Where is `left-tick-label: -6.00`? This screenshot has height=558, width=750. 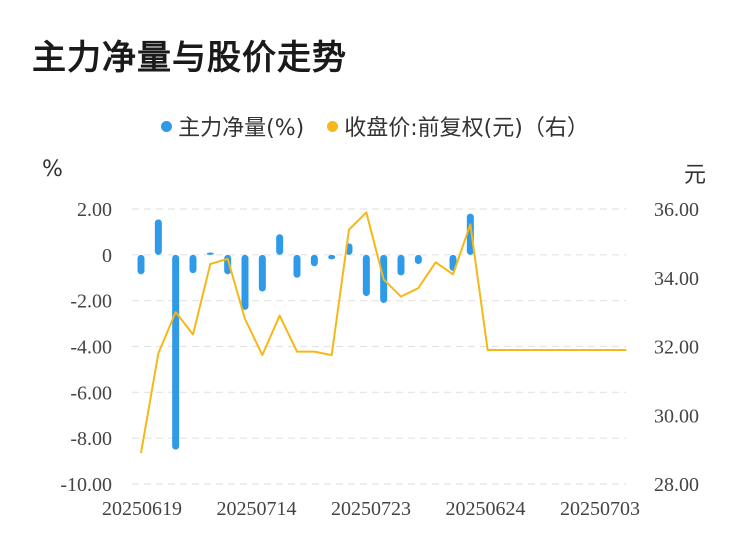
left-tick-label: -6.00 is located at coordinates (91, 393).